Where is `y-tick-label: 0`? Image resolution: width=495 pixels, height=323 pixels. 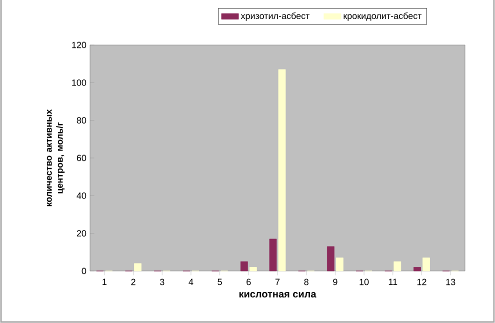
y-tick-label: 0 is located at coordinates (84, 271).